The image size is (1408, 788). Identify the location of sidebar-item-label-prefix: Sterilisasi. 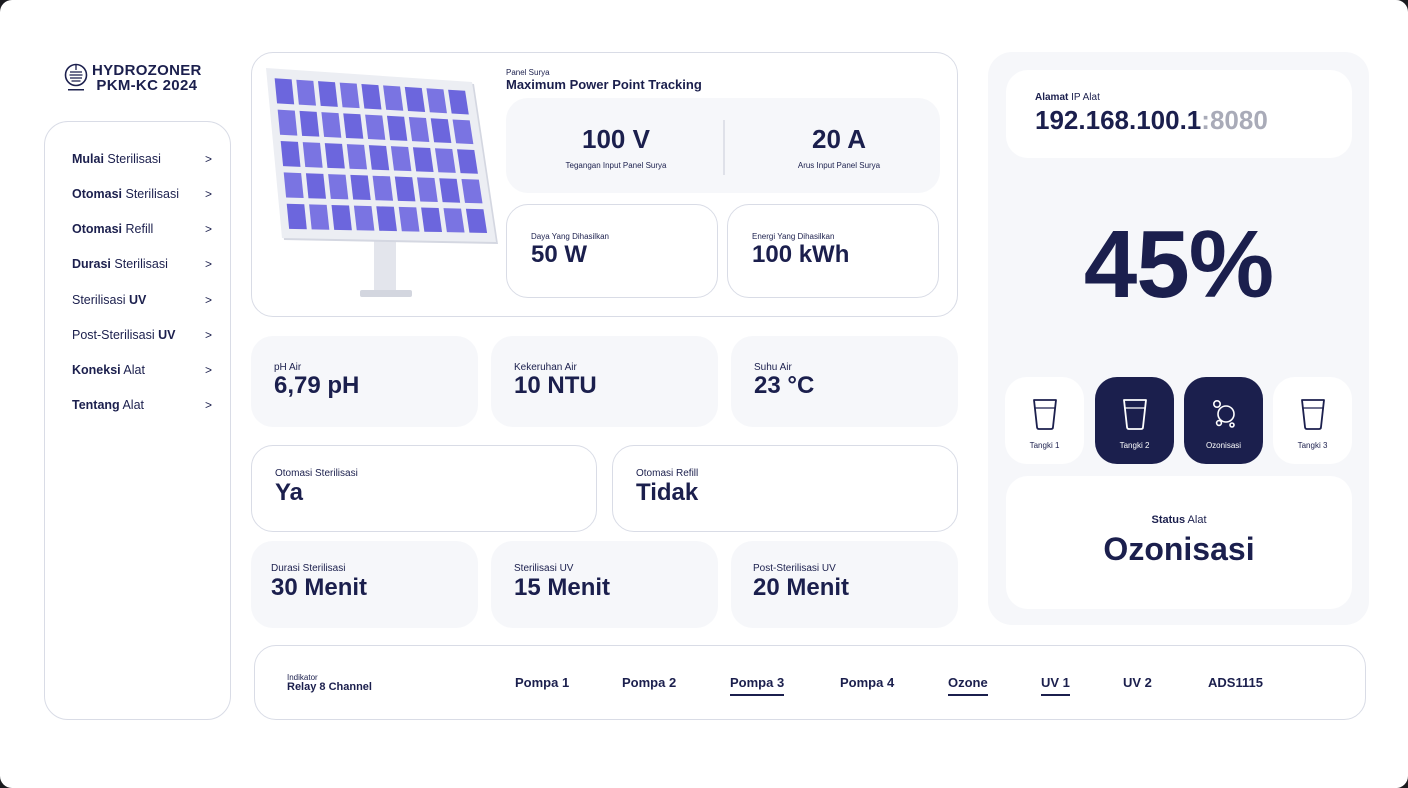
(100, 300).